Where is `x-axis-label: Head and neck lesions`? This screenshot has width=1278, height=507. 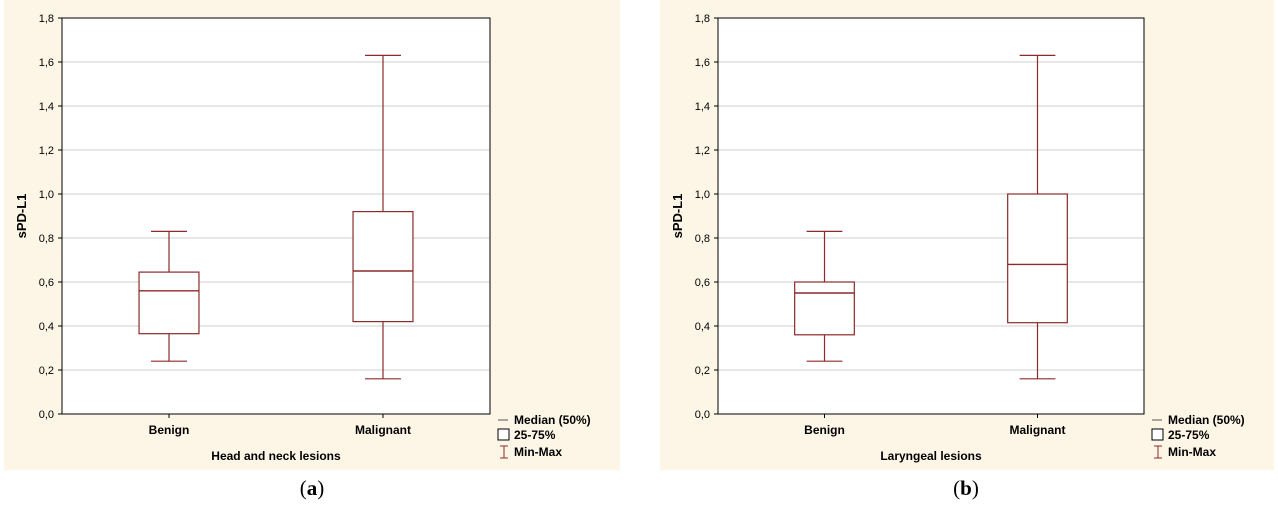
x-axis-label: Head and neck lesions is located at coordinates (276, 456).